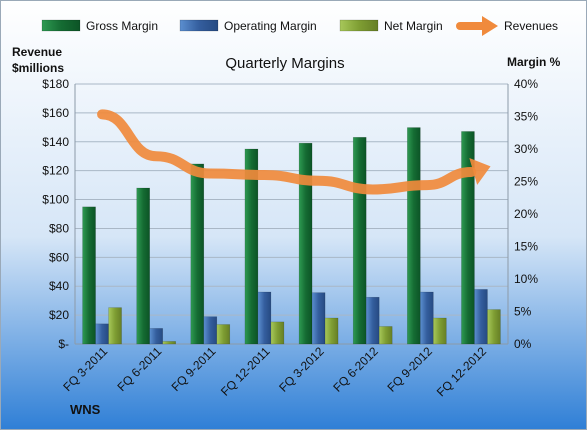 This screenshot has height=430, width=587. Describe the element at coordinates (526, 182) in the screenshot. I see `right-tick-label: 25%` at that location.